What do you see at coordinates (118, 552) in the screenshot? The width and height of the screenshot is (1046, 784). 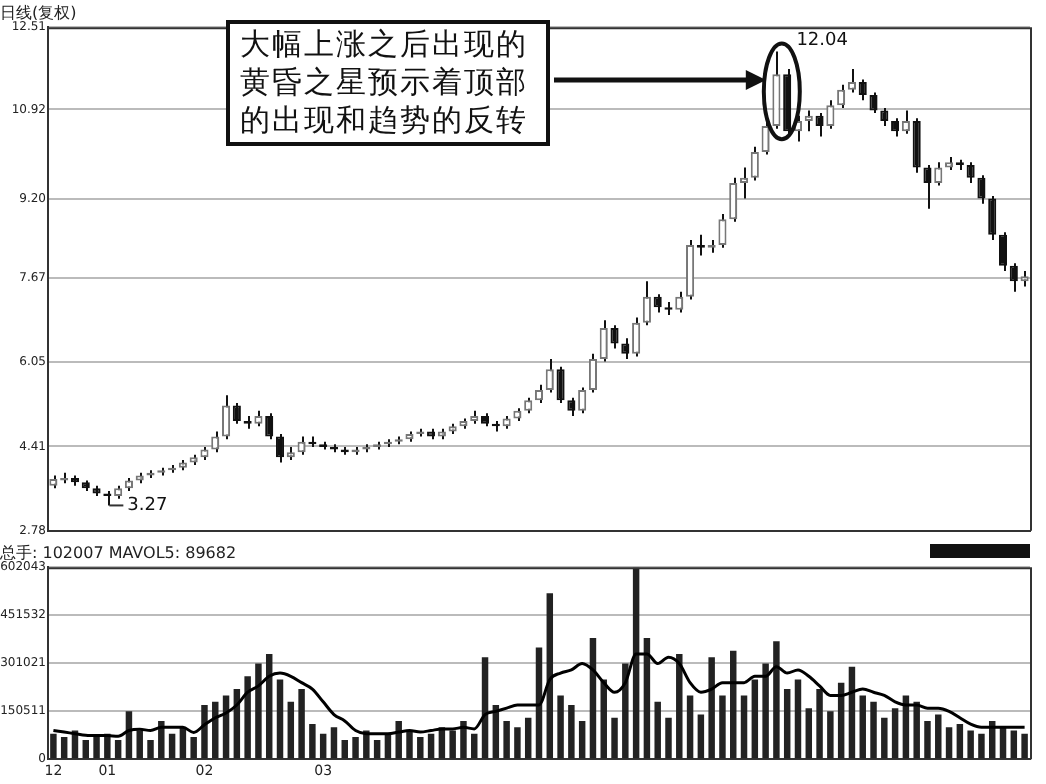 I see `chart-title: 总手: 102007 MAVOL5: 89682` at bounding box center [118, 552].